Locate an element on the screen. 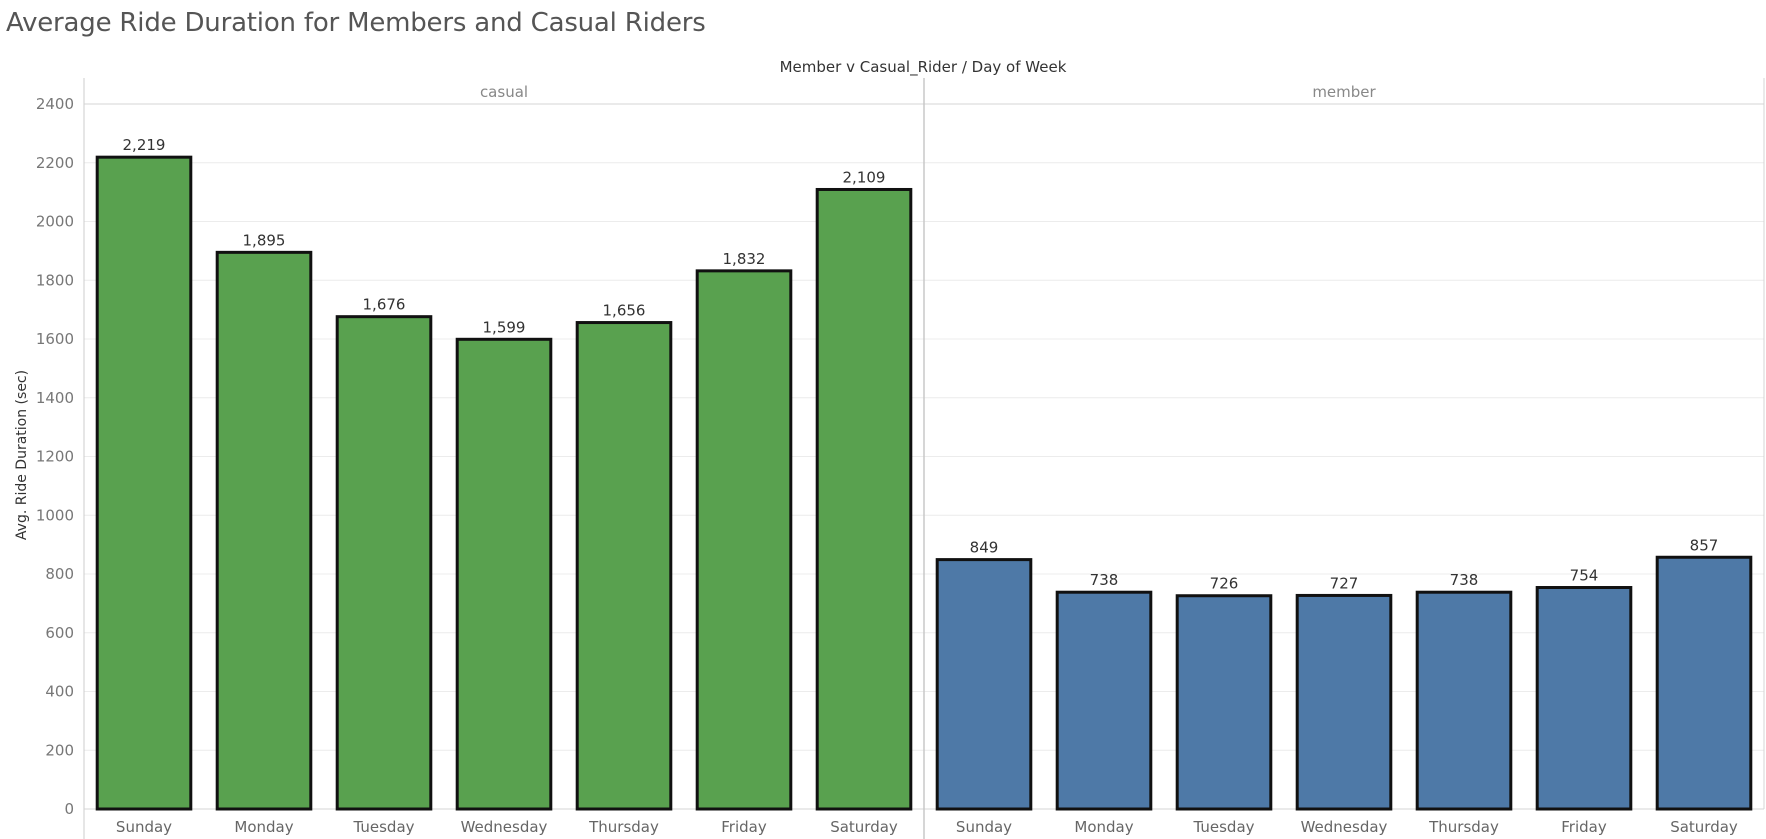  y-tick-label: 1600 is located at coordinates (55, 339).